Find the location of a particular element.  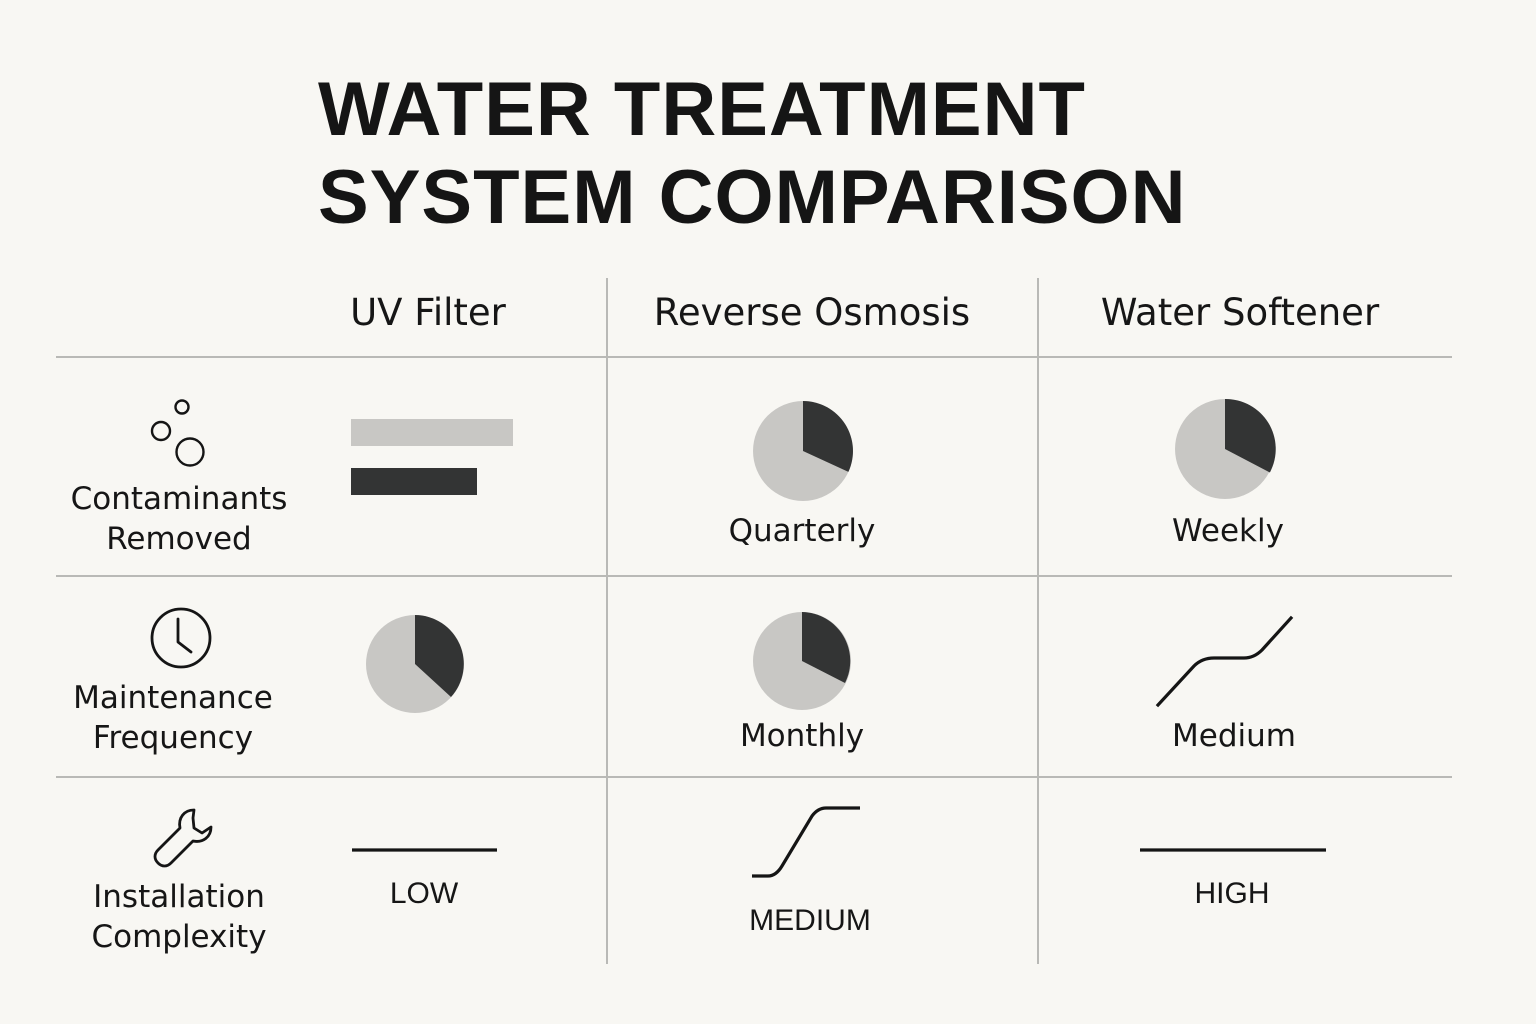

ro-maintenance-pie is located at coordinates (802, 661).